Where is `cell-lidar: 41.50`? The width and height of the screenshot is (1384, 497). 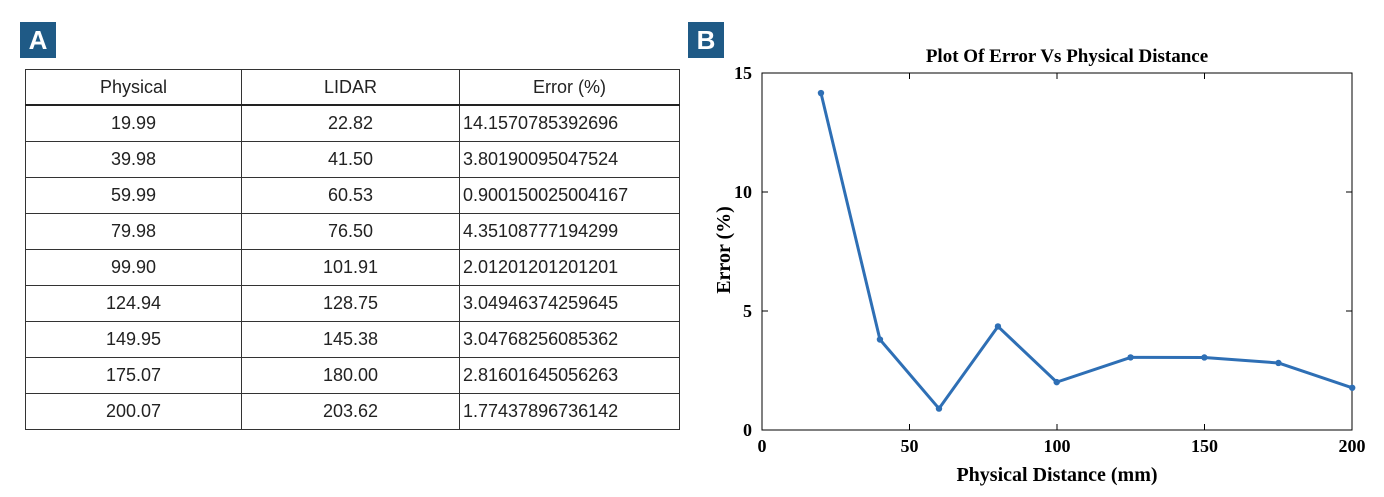
cell-lidar: 41.50 is located at coordinates (350, 159).